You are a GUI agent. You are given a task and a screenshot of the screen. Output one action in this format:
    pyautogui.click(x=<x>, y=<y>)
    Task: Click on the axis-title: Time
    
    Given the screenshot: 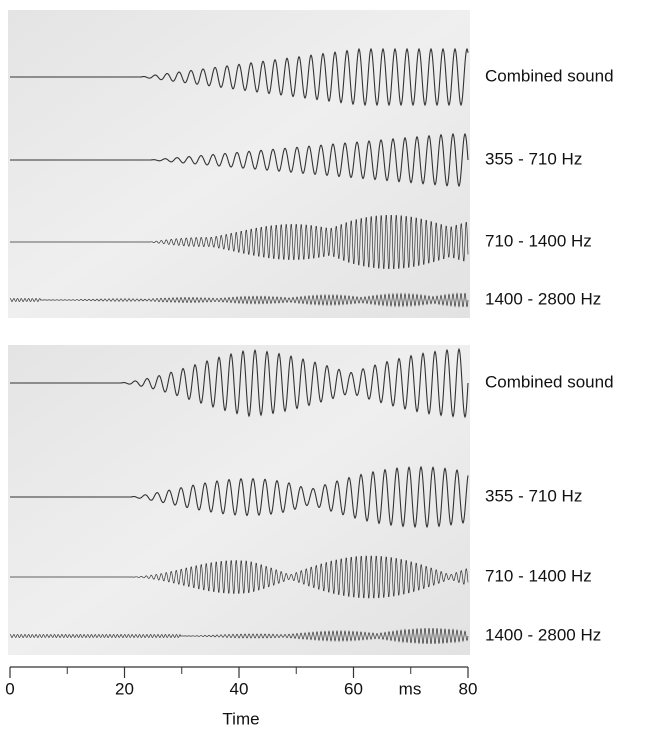 What is the action you would take?
    pyautogui.click(x=240, y=718)
    